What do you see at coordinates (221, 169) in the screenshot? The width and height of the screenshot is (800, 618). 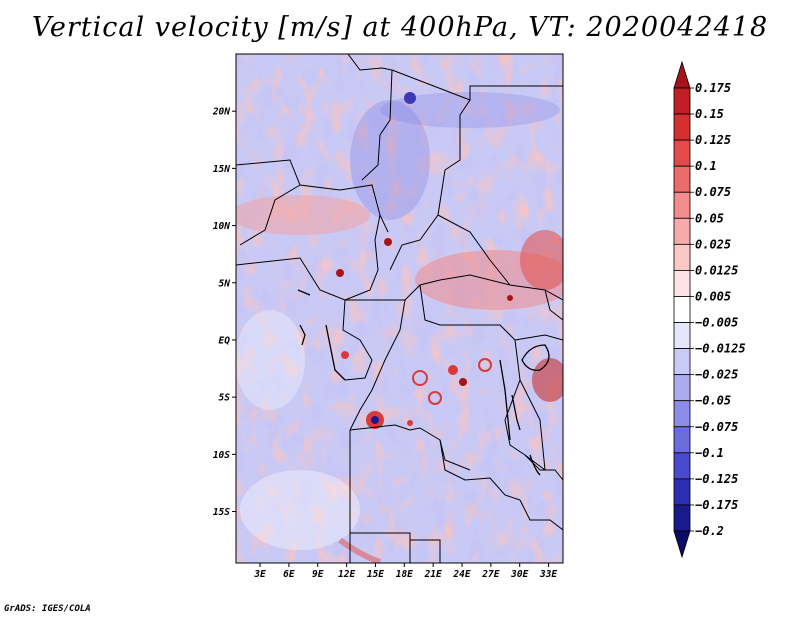 I see `y-tick-label: 15N` at bounding box center [221, 169].